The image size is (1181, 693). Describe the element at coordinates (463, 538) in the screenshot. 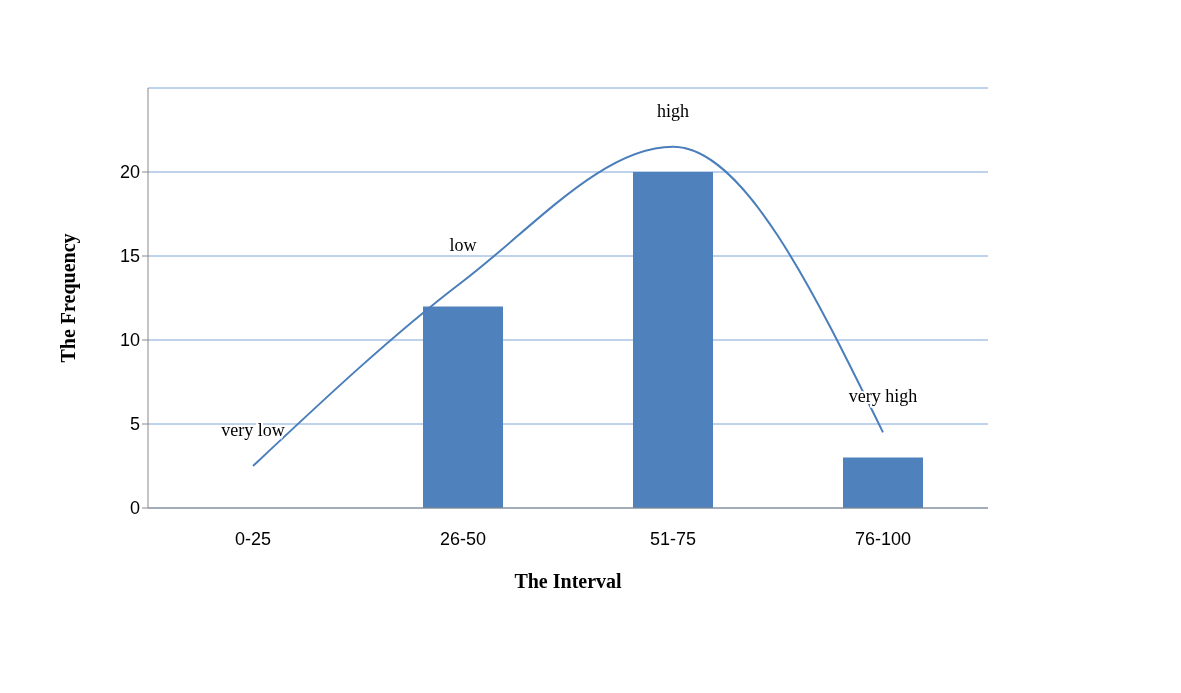

I see `x-tick-label: 26-50` at that location.